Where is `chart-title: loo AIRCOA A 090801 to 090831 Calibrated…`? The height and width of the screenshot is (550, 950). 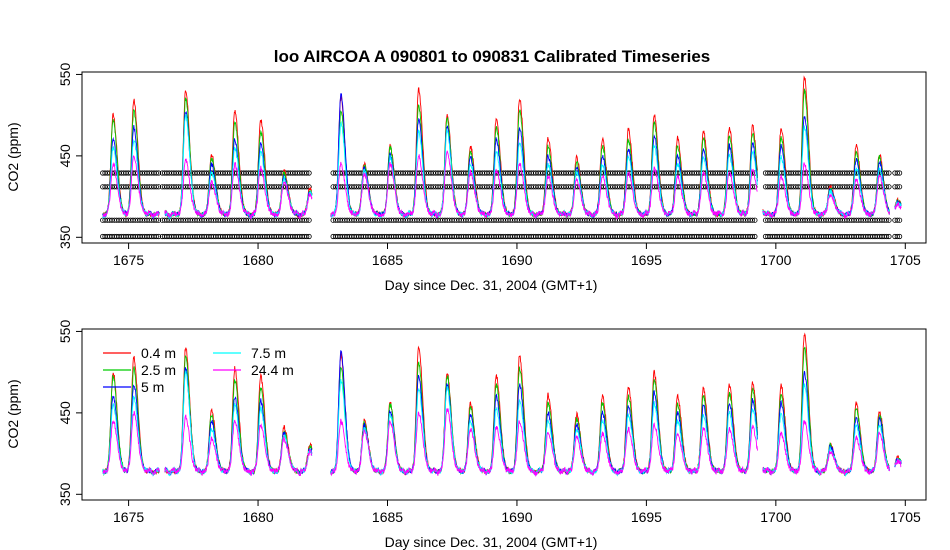 chart-title: loo AIRCOA A 090801 to 090831 Calibrated… is located at coordinates (492, 56).